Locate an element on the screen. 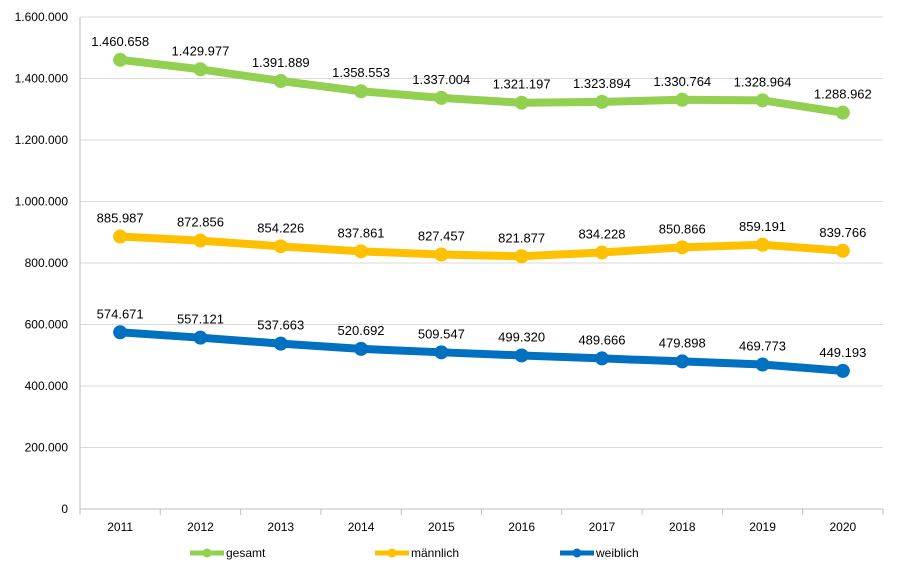 The image size is (900, 581). data-label: 859.191 is located at coordinates (762, 226).